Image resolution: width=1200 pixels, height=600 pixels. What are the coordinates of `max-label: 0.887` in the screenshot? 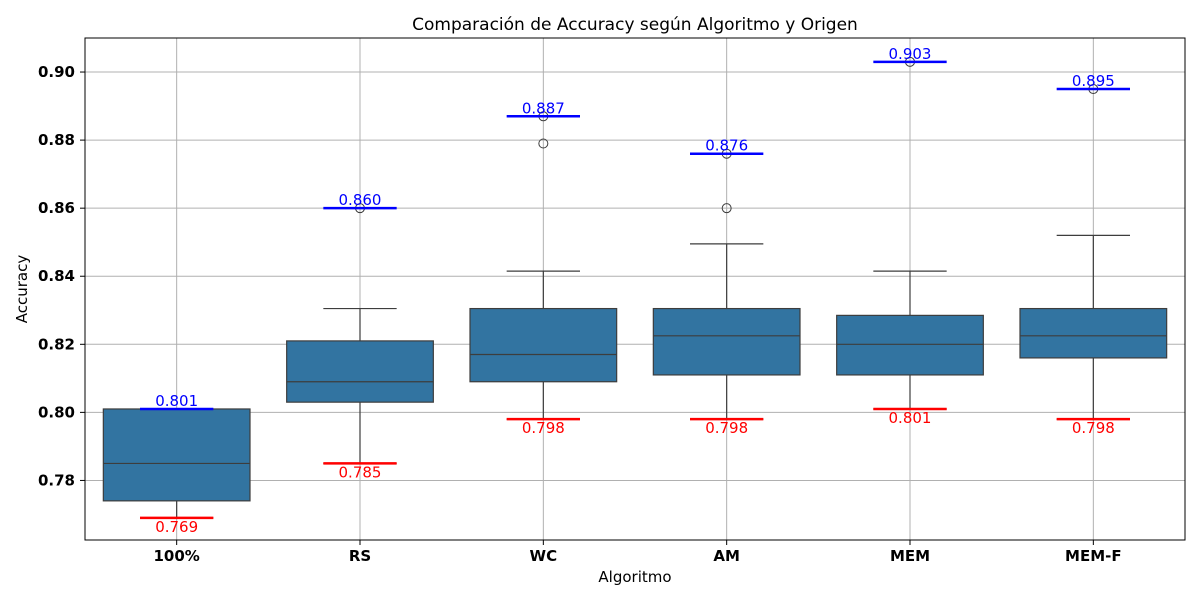 It's located at (543, 108).